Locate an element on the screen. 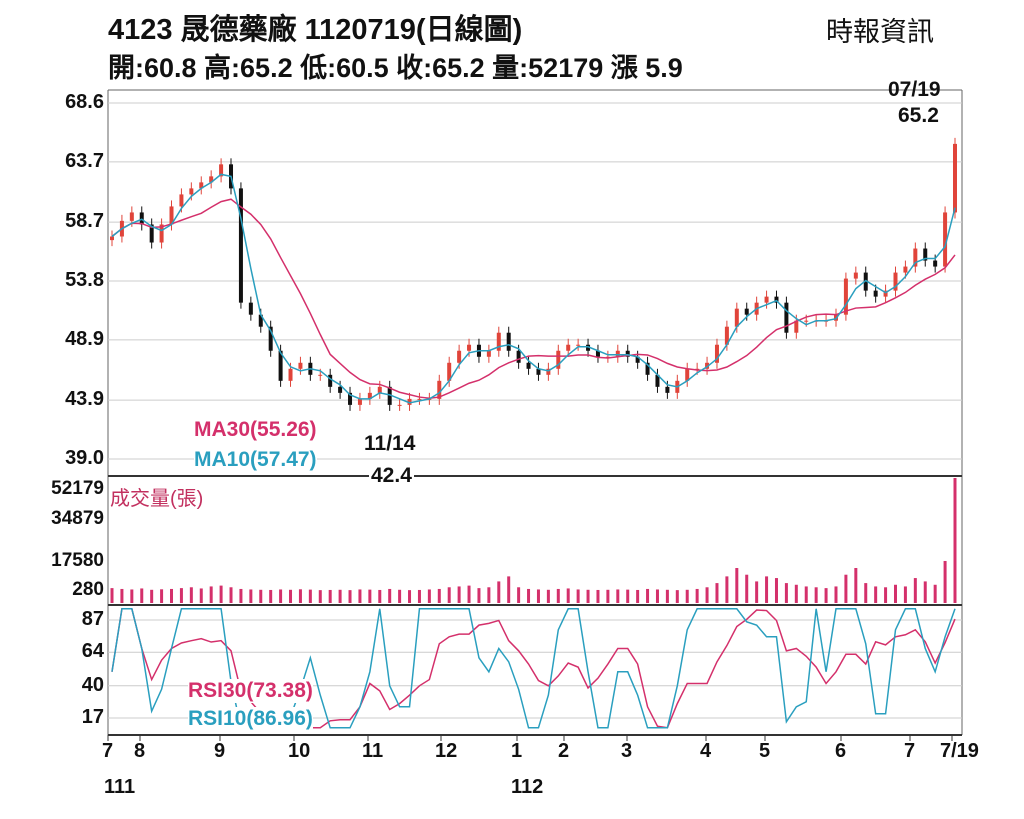 This screenshot has width=1024, height=819. x-tick-label: 7 is located at coordinates (910, 751).